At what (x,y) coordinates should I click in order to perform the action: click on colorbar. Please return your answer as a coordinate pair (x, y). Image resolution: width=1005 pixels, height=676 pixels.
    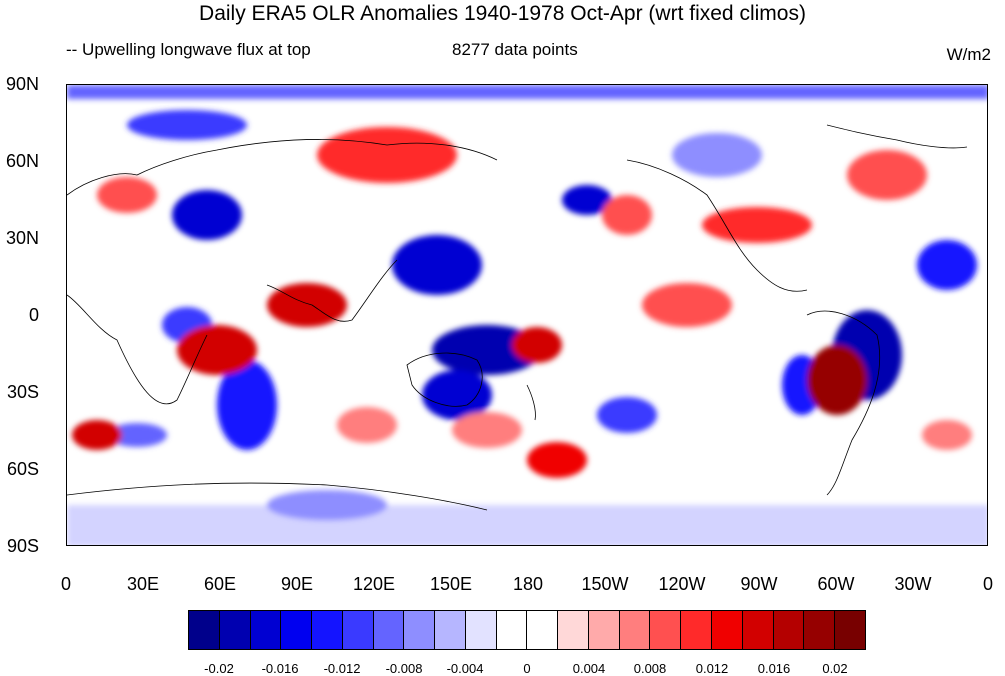
    Looking at the image, I should click on (527, 630).